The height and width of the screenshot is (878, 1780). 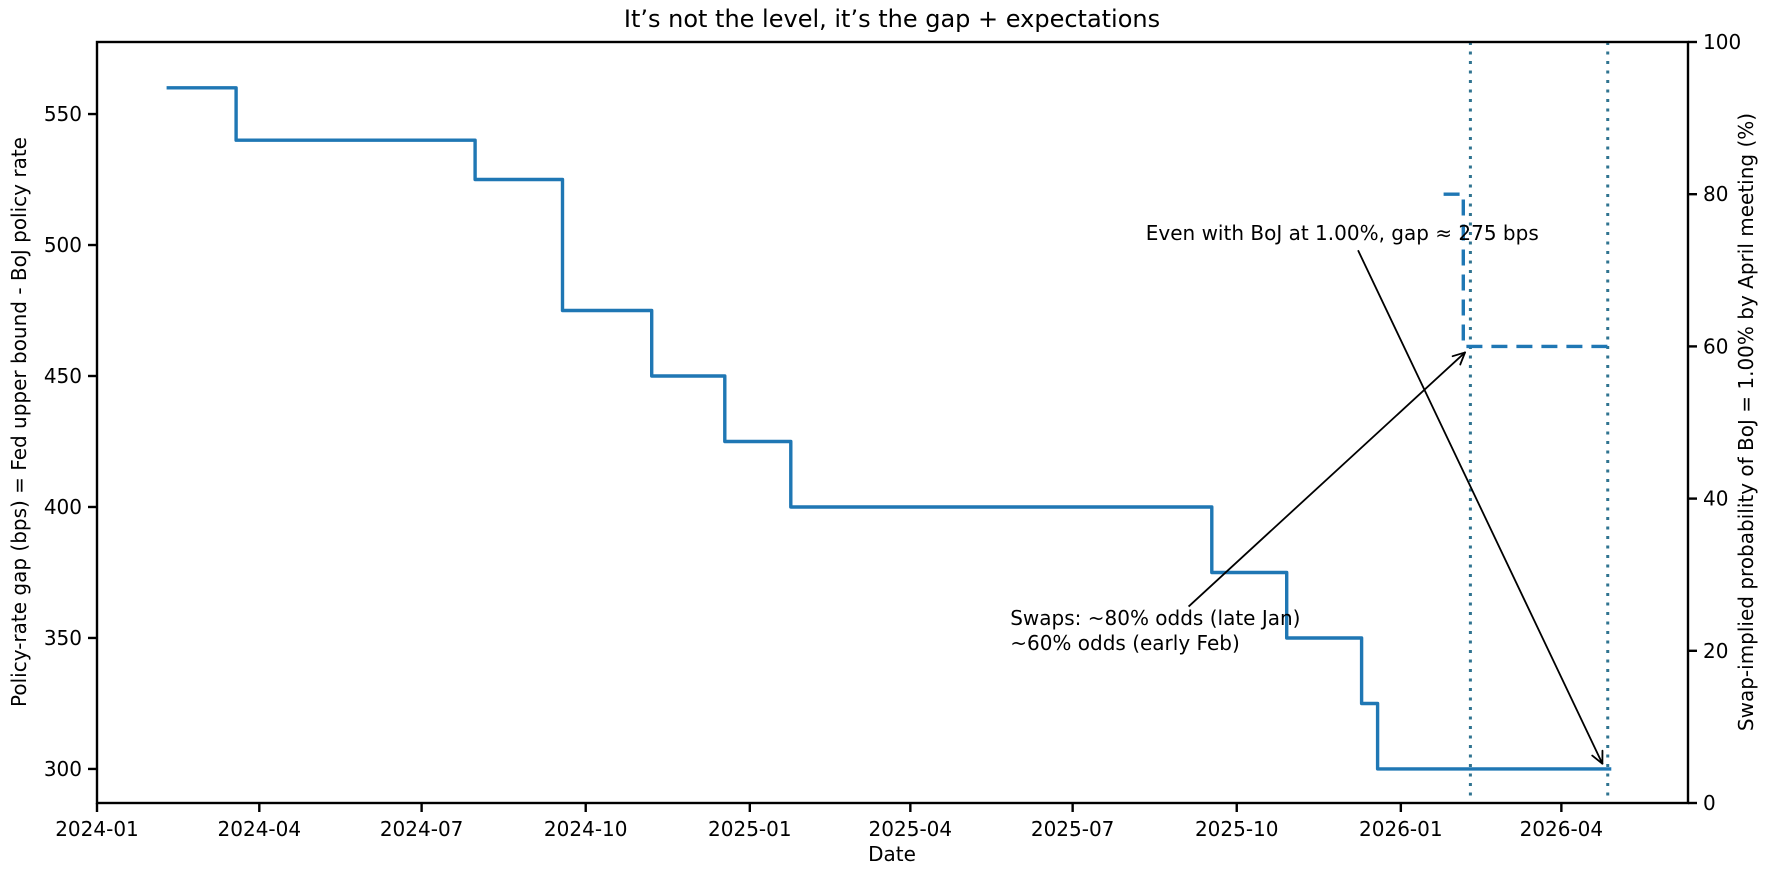 What do you see at coordinates (1715, 346) in the screenshot?
I see `right-y-tick-label: 60` at bounding box center [1715, 346].